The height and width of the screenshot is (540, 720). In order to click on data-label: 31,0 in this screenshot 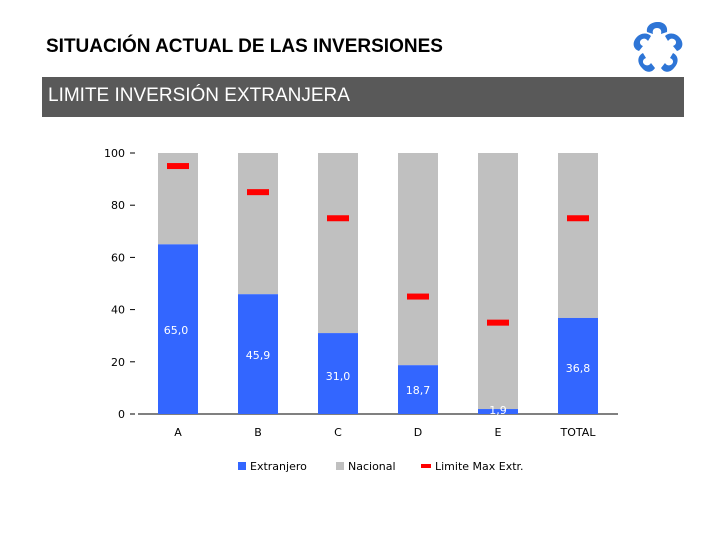, I will do `click(338, 376)`.